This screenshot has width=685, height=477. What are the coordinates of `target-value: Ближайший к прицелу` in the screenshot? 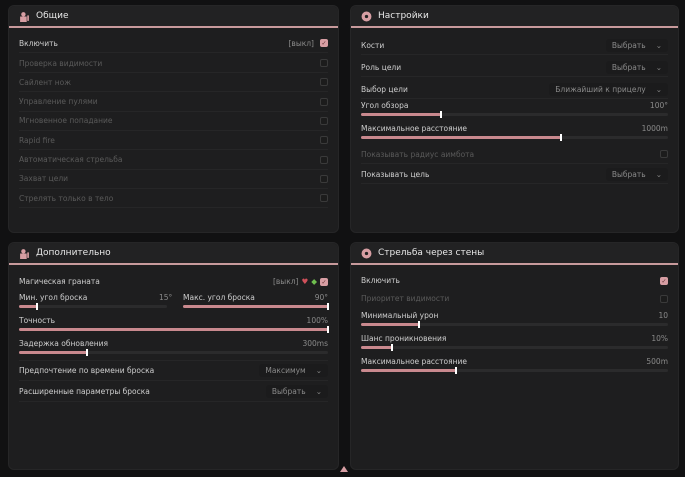 It's located at (600, 89).